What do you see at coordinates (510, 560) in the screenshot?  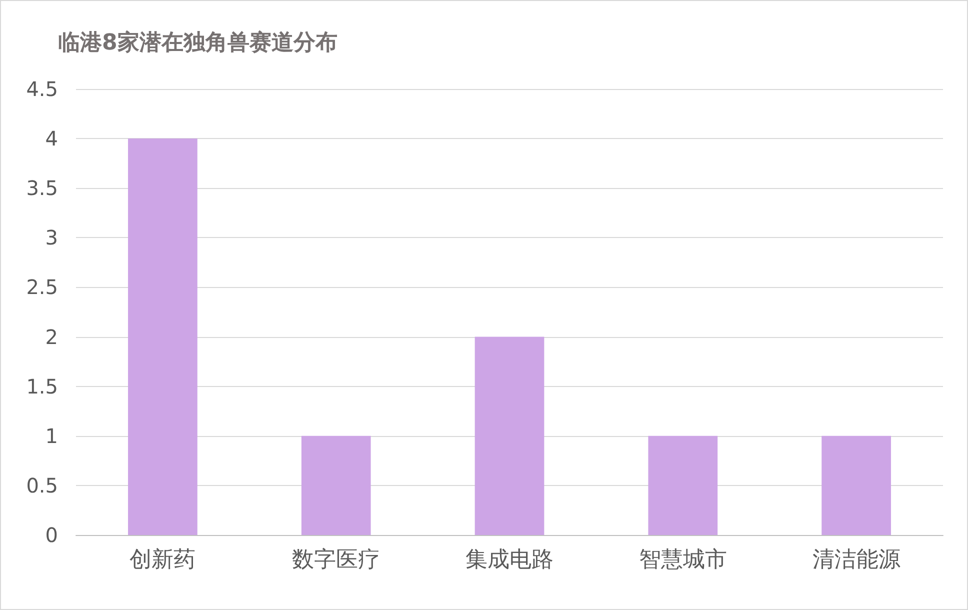 I see `x-tick-label: 集成电路` at bounding box center [510, 560].